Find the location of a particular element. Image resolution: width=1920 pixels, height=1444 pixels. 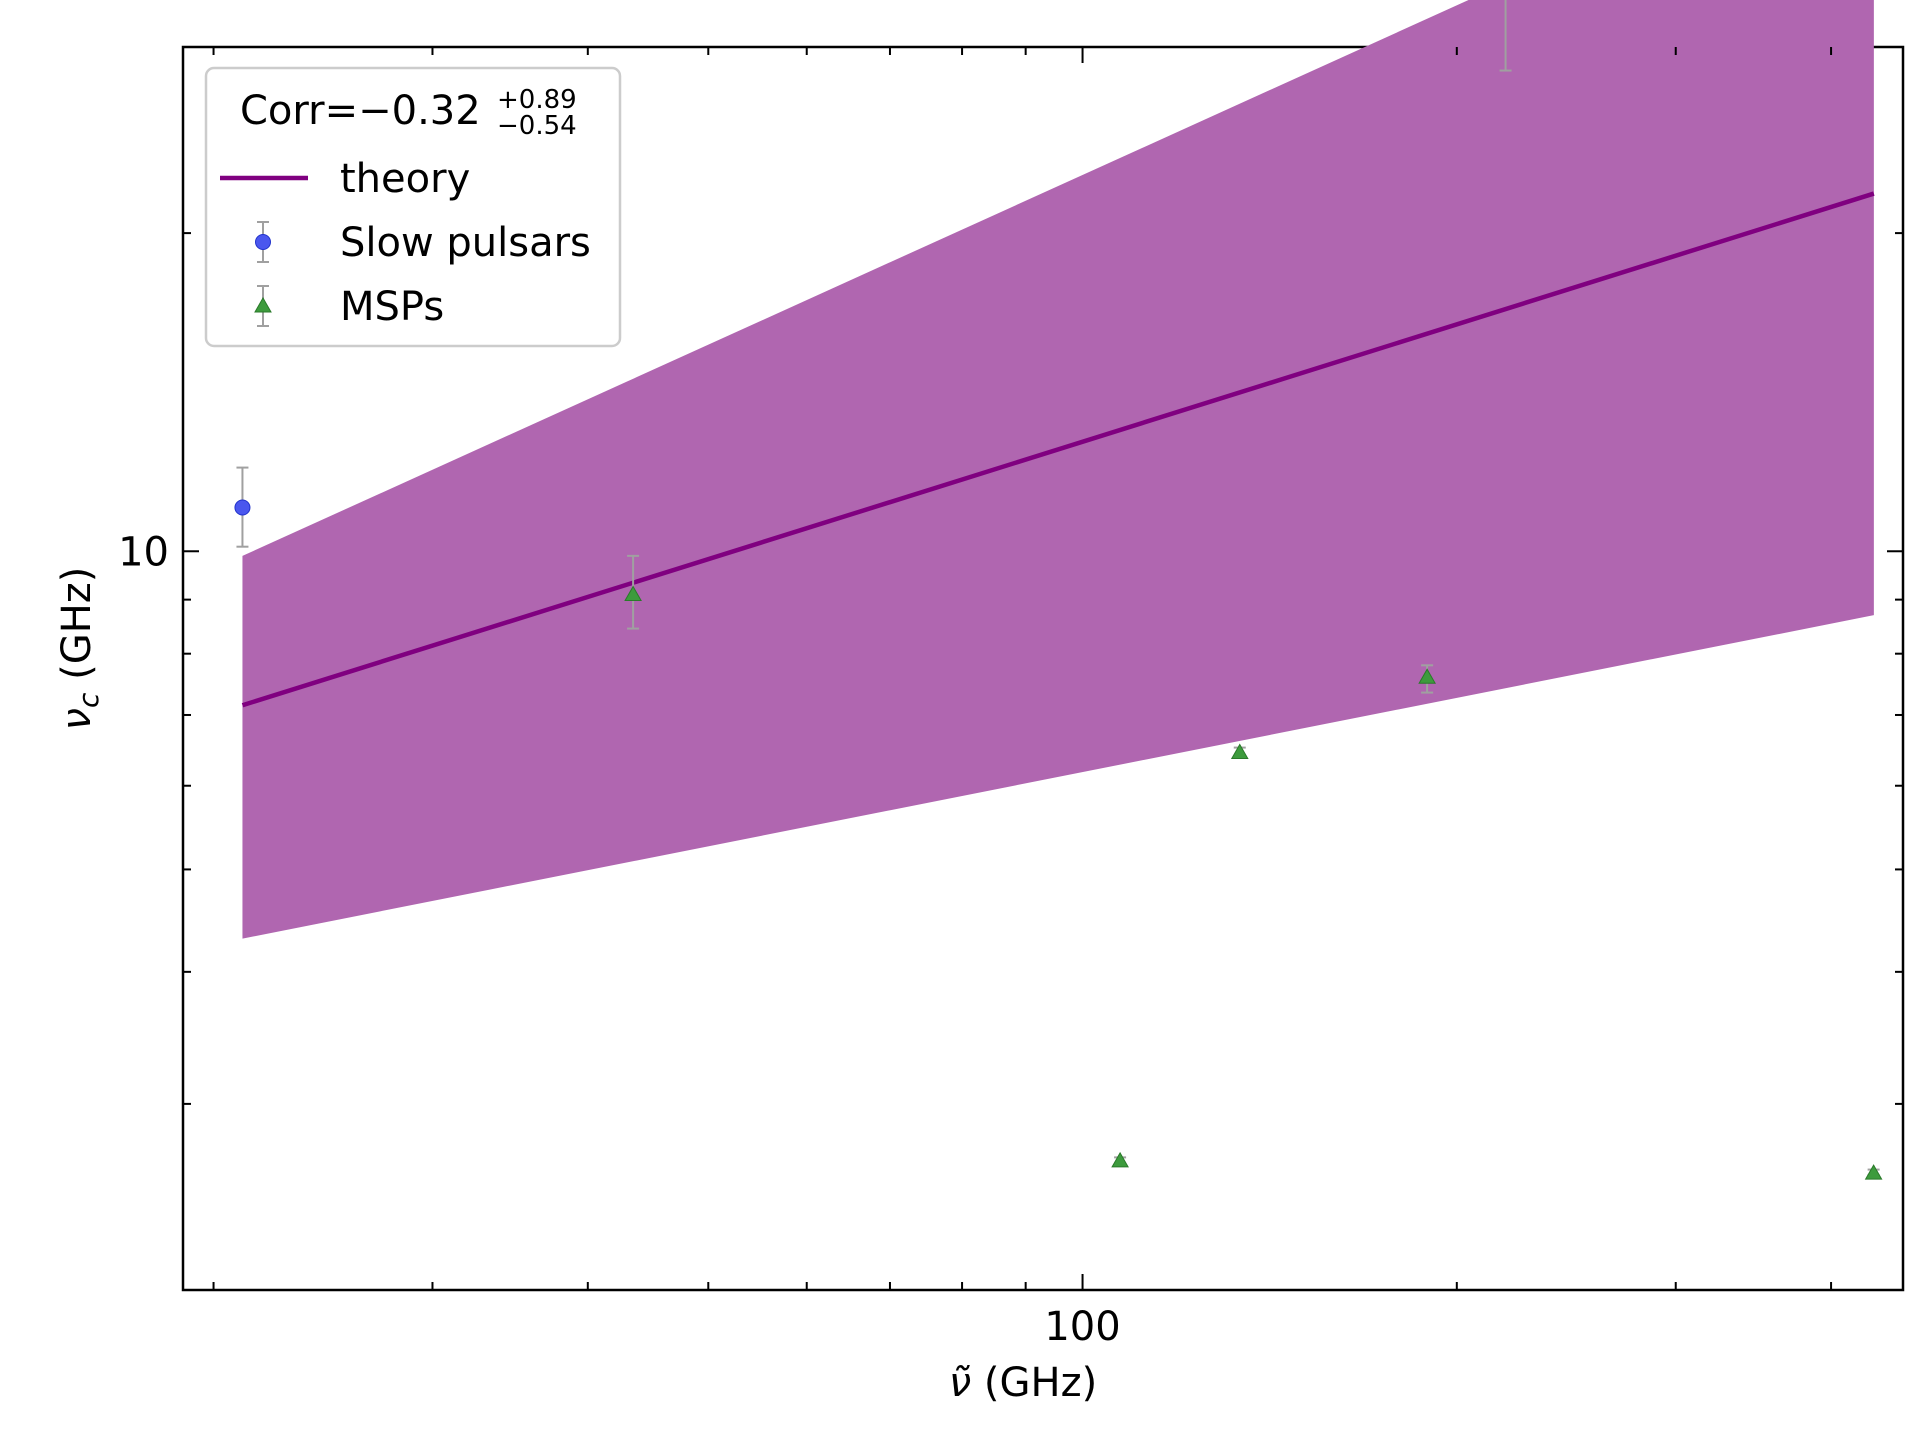

y-axis-label: νc (GHz) is located at coordinates (79, 649).